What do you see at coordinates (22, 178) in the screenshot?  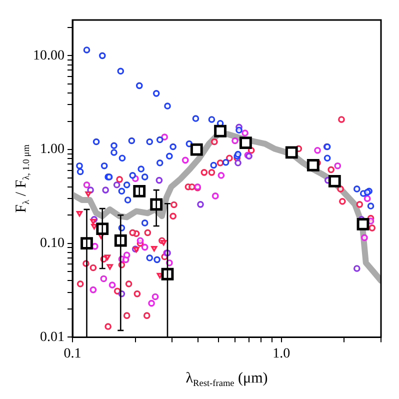 I see `y-axis-title: Fλ / Fλ, 1.0 μm` at bounding box center [22, 178].